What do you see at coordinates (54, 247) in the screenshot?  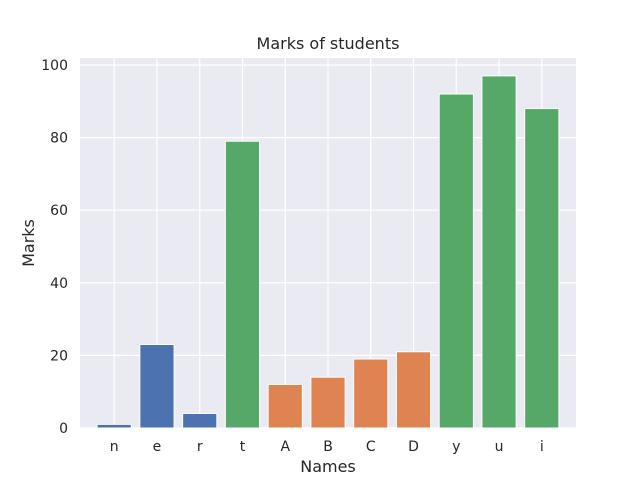 I see `y-tick-labels: 0 20 40 60 80 100` at bounding box center [54, 247].